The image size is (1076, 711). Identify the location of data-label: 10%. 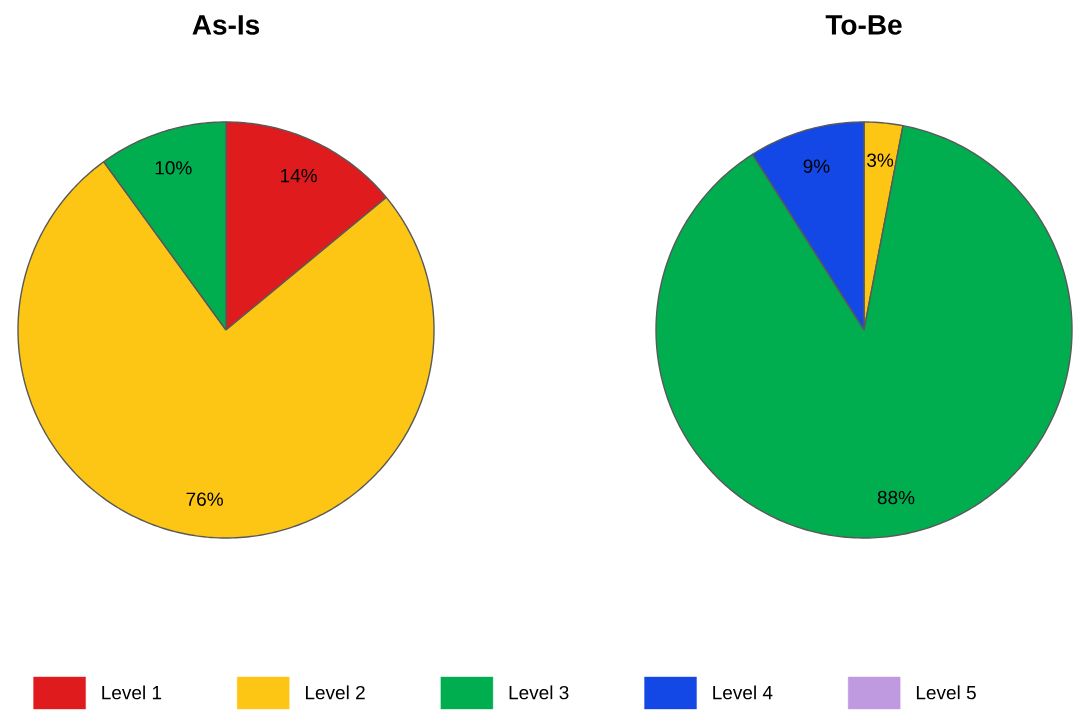
(173, 168).